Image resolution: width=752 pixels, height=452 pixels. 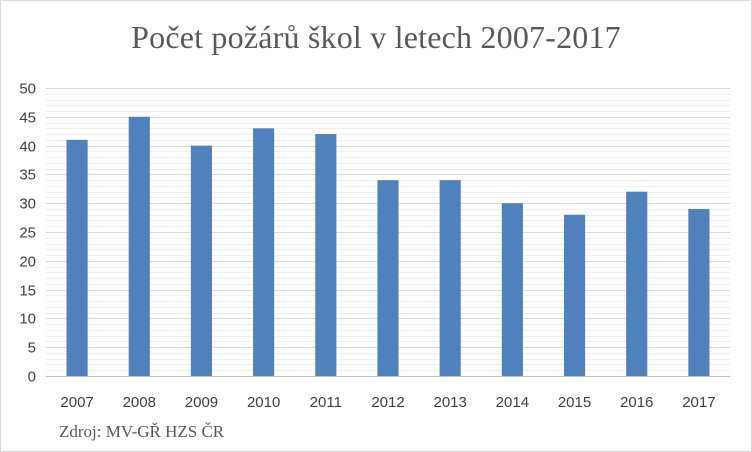 What do you see at coordinates (376, 37) in the screenshot?
I see `chart-title: Počet požárů škol v letech 2007-2017` at bounding box center [376, 37].